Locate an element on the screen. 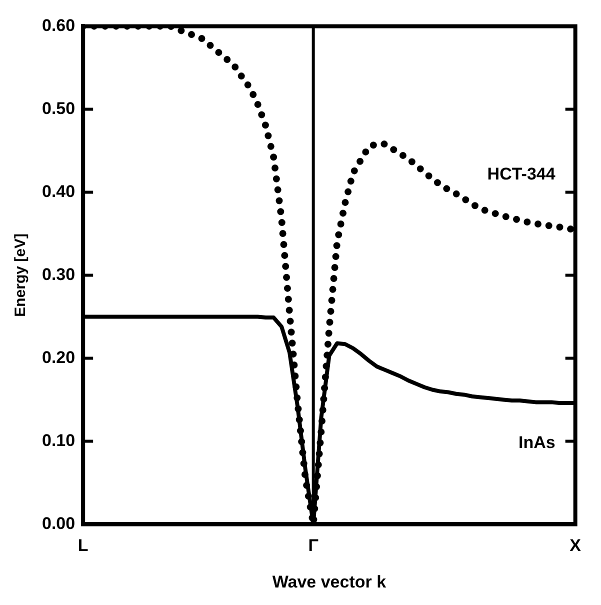  y-tick-label: 0.00 is located at coordinates (59, 523).